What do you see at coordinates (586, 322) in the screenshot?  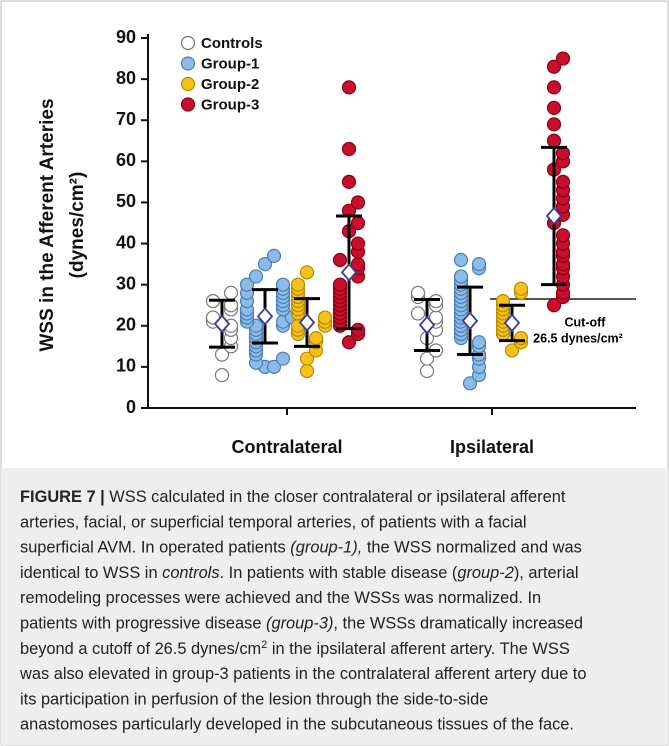 I see `cutoff-label: Cut-off` at bounding box center [586, 322].